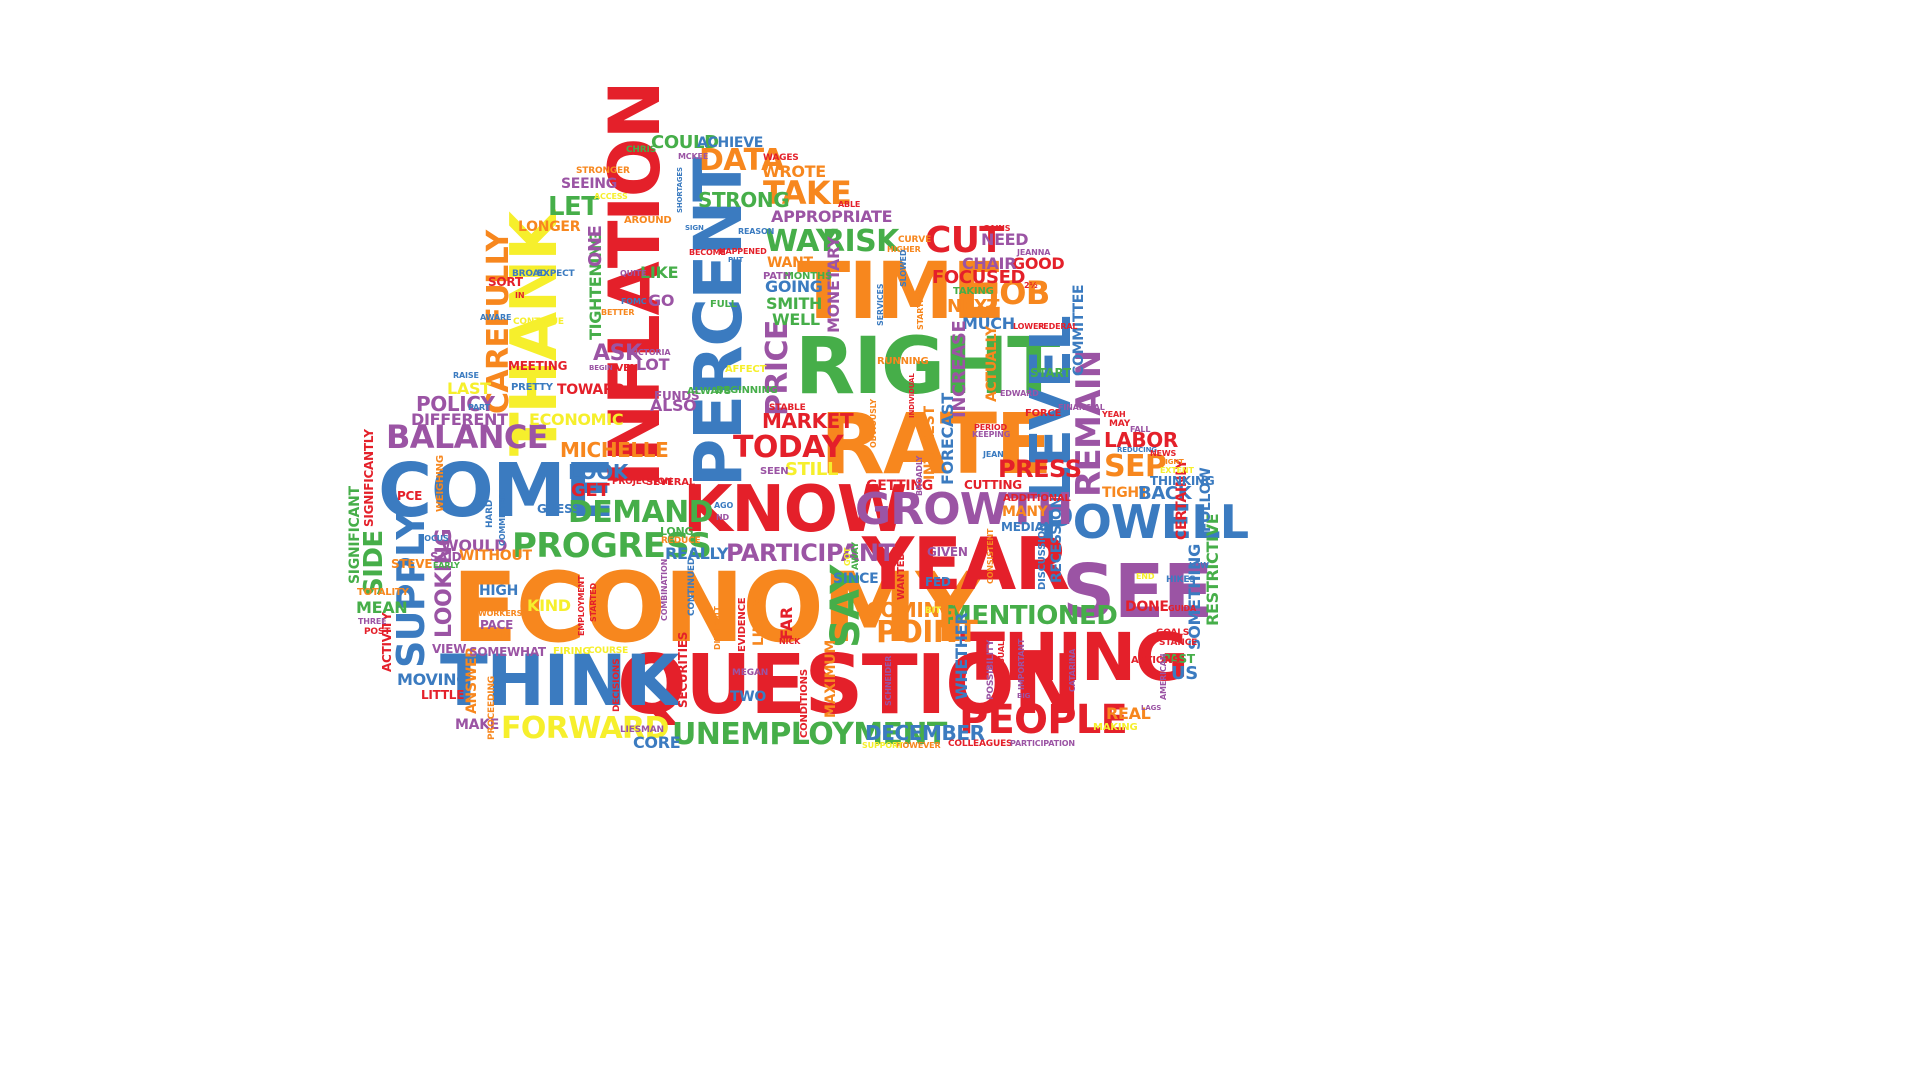 This screenshot has width=1920, height=1080. I want to click on word-seeing: SEEING, so click(589, 184).